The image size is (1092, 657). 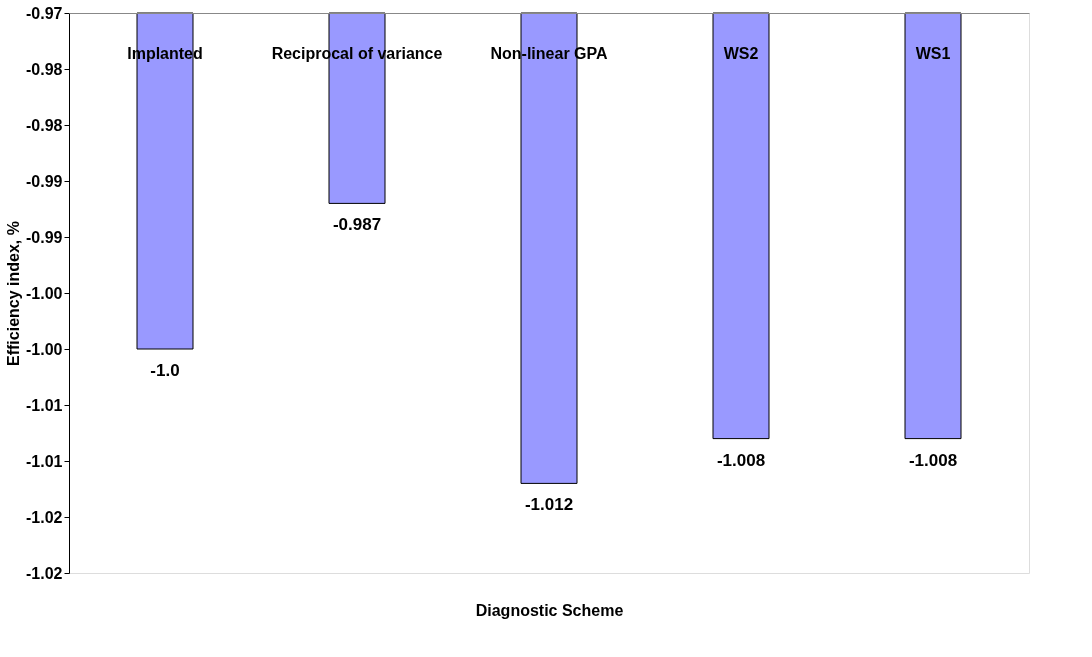 What do you see at coordinates (165, 53) in the screenshot?
I see `x-tick-label: Implanted` at bounding box center [165, 53].